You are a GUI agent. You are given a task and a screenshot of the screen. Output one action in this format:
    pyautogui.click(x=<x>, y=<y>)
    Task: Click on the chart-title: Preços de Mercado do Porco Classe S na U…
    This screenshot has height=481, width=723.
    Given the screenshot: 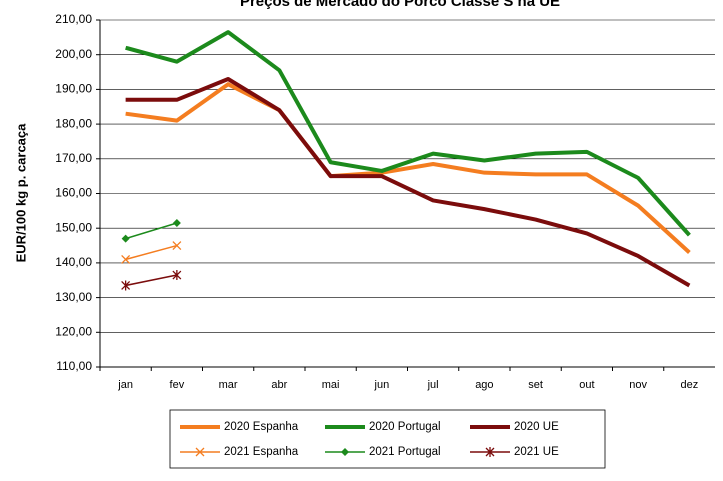 What is the action you would take?
    pyautogui.click(x=400, y=5)
    